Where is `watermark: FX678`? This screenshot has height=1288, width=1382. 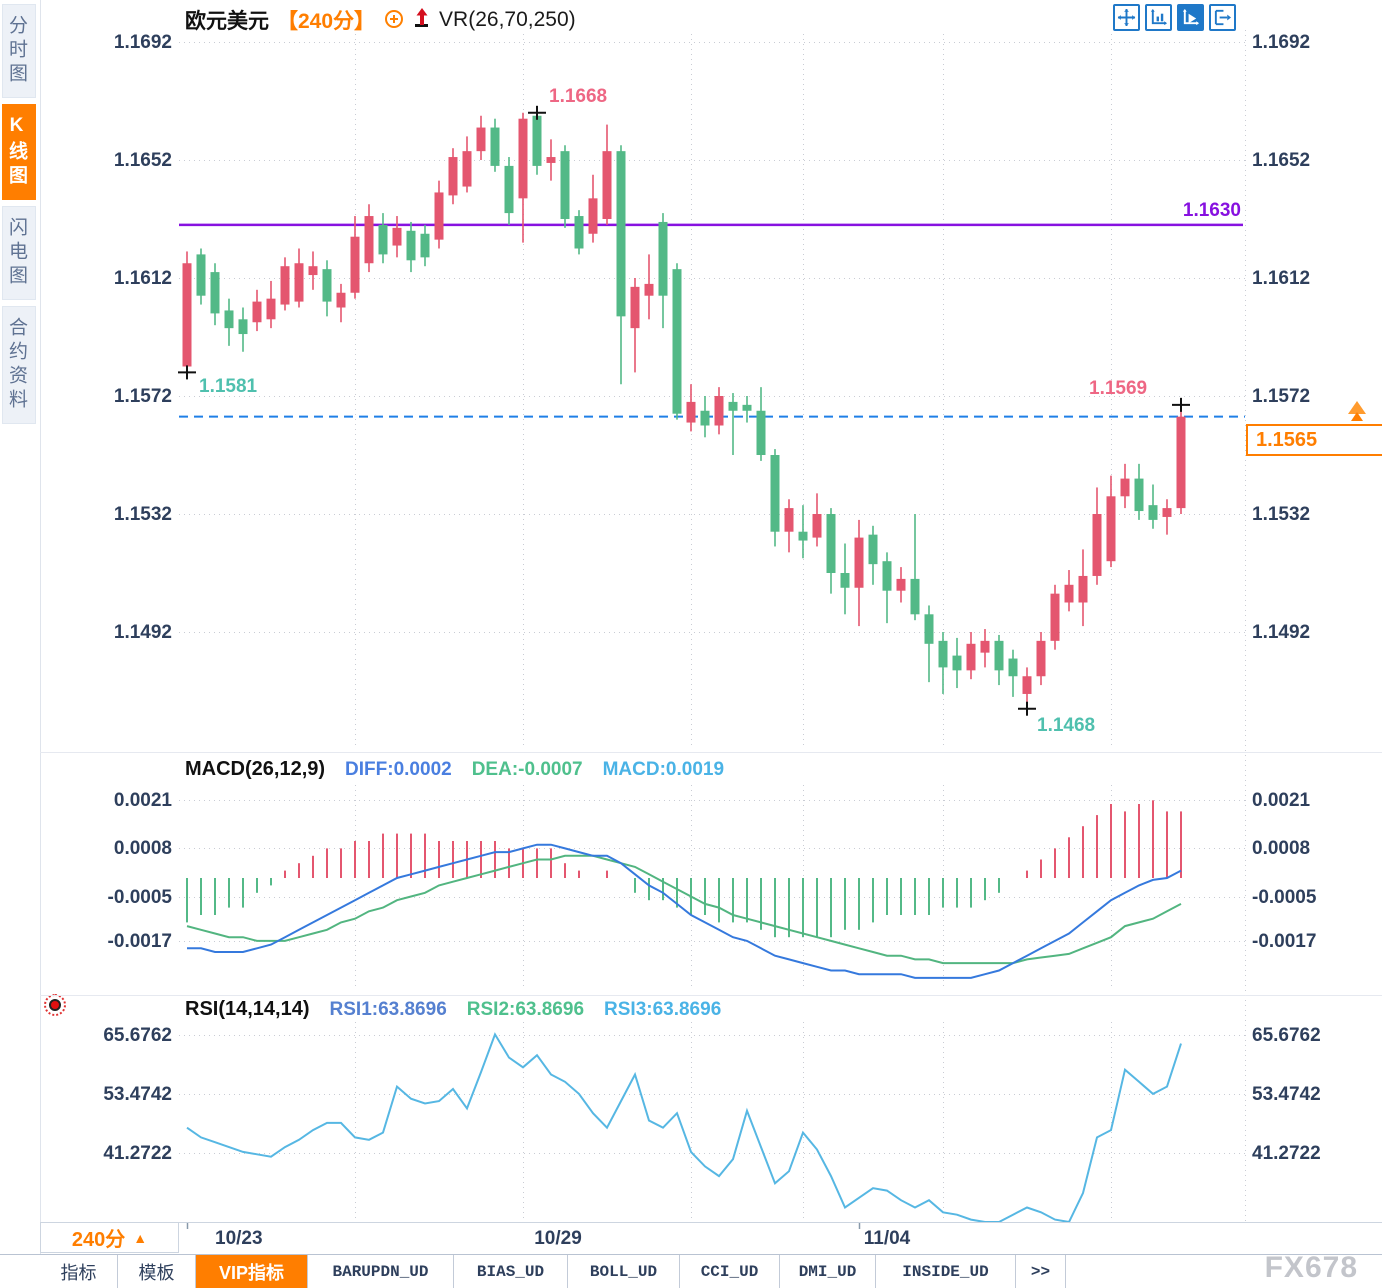 watermark: FX678 is located at coordinates (1311, 1267).